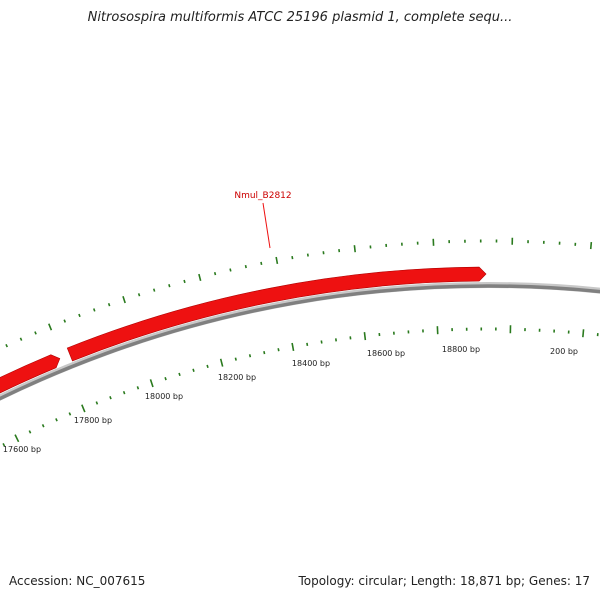  What do you see at coordinates (41, 581) in the screenshot?
I see `accession-label: Accession:` at bounding box center [41, 581].